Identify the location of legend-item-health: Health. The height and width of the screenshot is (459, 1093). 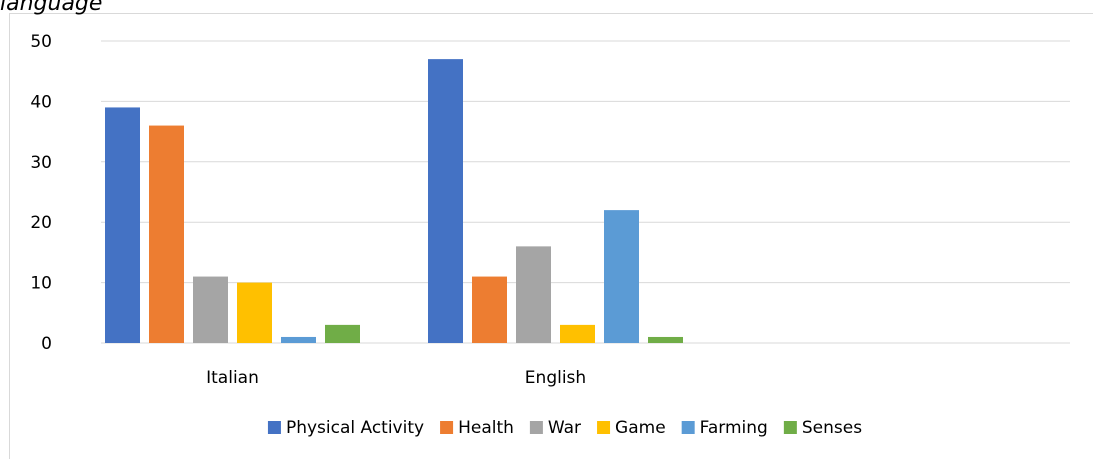
(477, 428).